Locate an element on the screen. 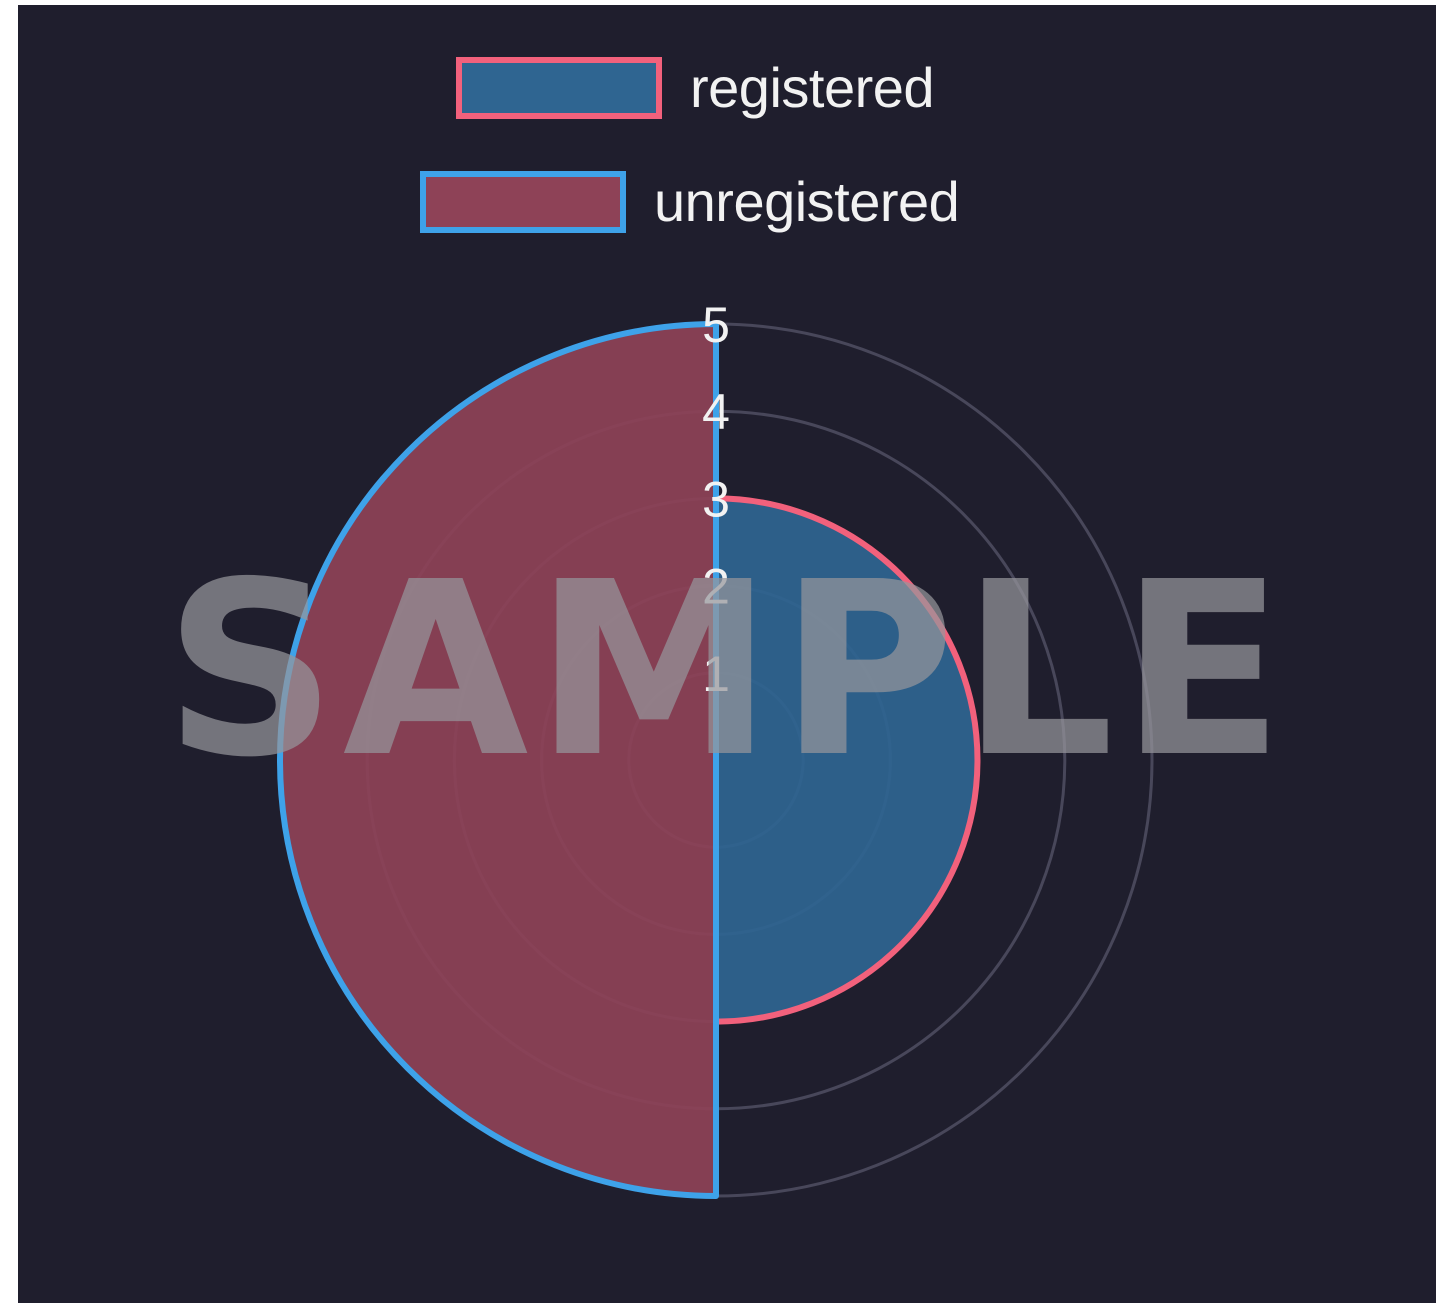 The image size is (1445, 1308). radial-ticks: 1 2 3 4 5 is located at coordinates (716, 499).